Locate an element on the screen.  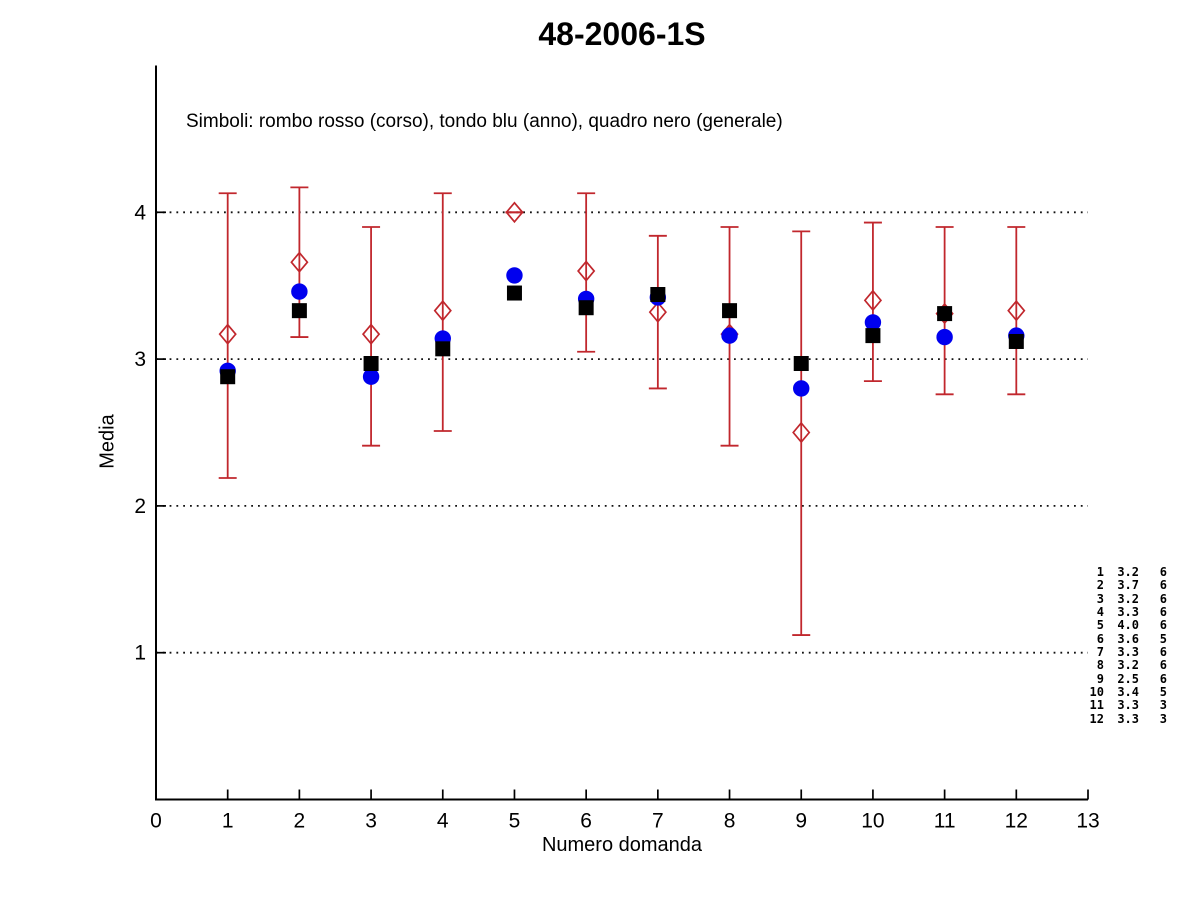
y-tick-label-1: 1 is located at coordinates (140, 653).